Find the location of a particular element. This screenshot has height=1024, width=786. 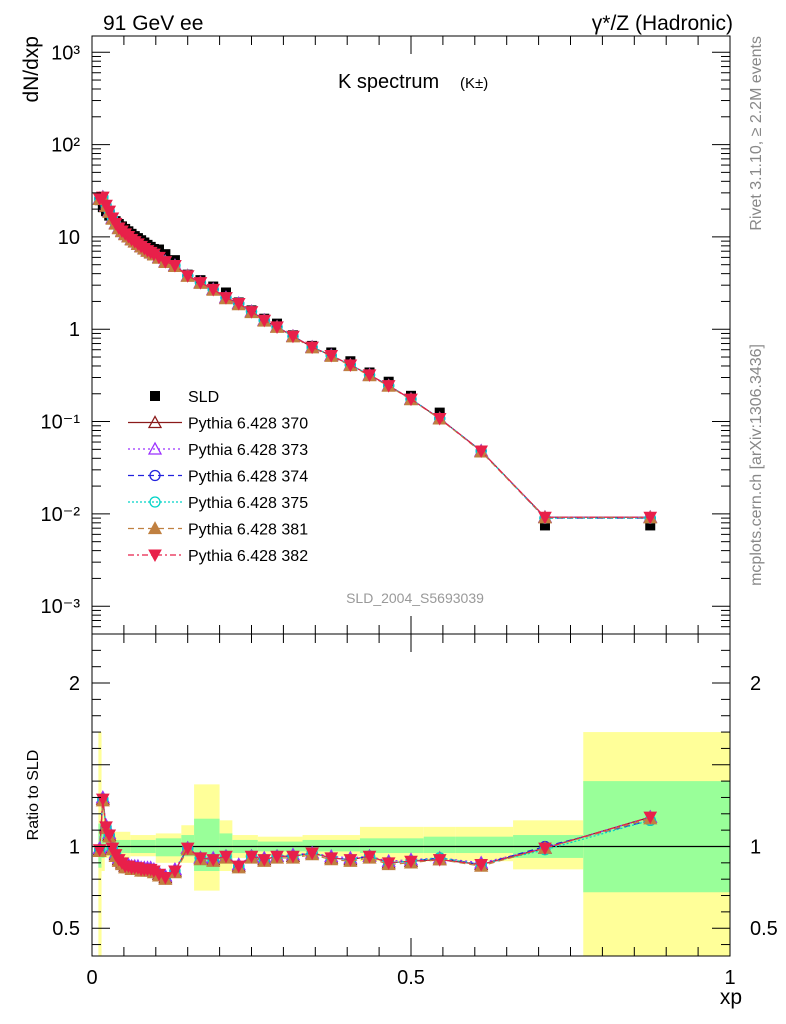

legend-label-p381: Pythia 6.428 381 is located at coordinates (248, 530).